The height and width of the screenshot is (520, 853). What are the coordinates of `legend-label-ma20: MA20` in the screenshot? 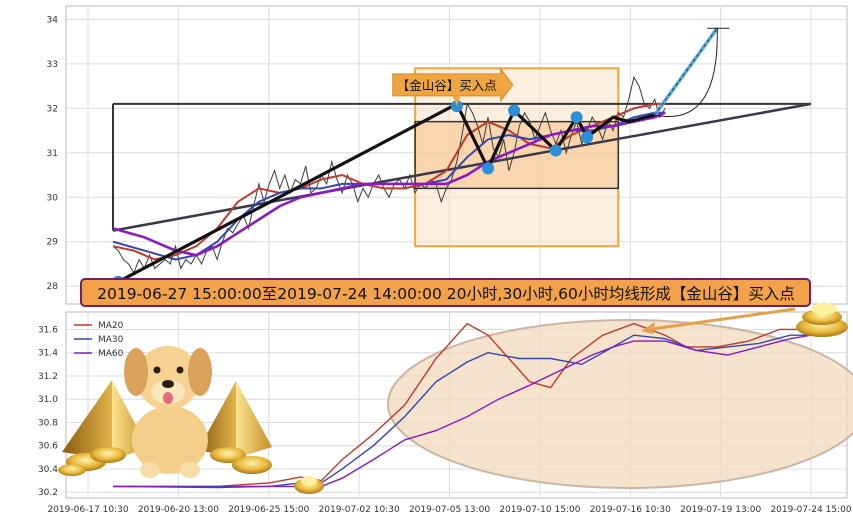 It's located at (111, 326).